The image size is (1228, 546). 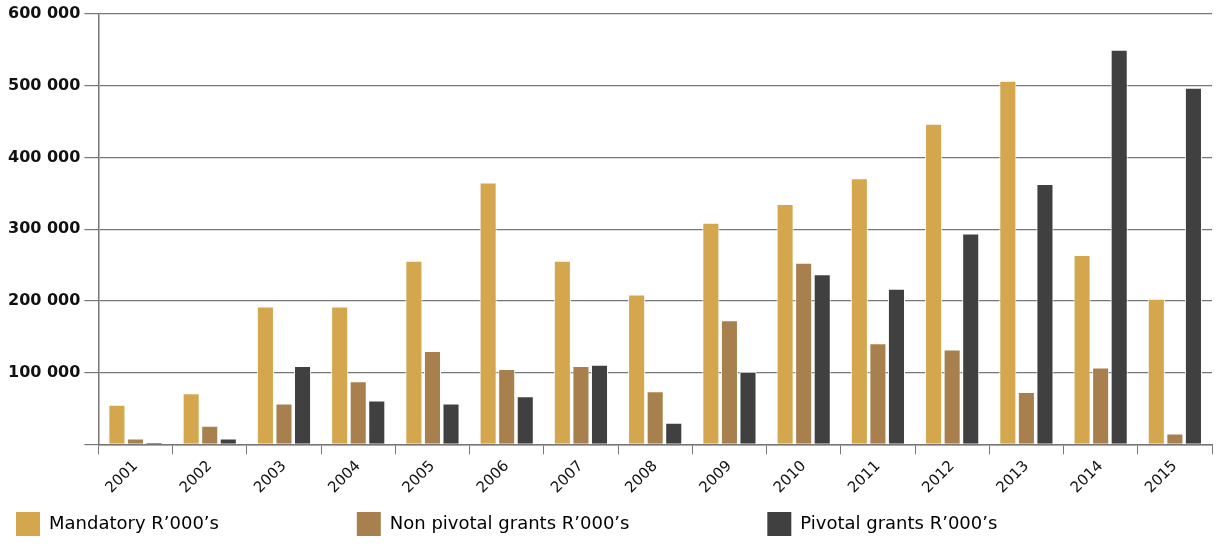 What do you see at coordinates (44, 228) in the screenshot?
I see `y-tick-label: 300 000` at bounding box center [44, 228].